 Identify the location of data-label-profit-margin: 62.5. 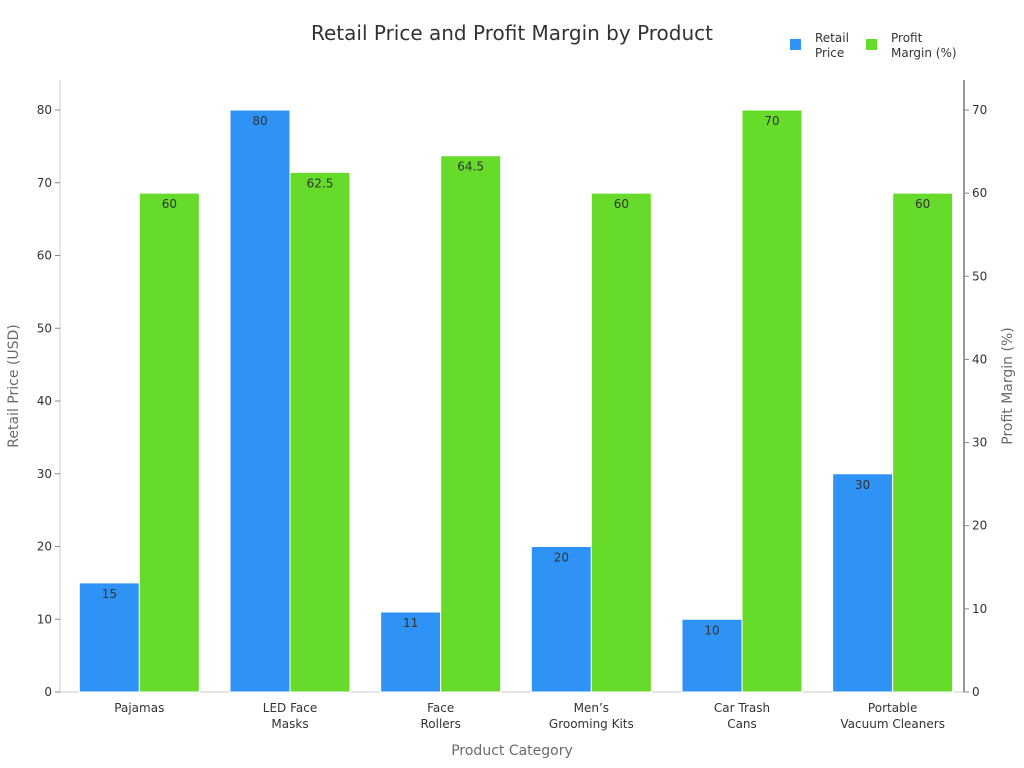
(320, 183).